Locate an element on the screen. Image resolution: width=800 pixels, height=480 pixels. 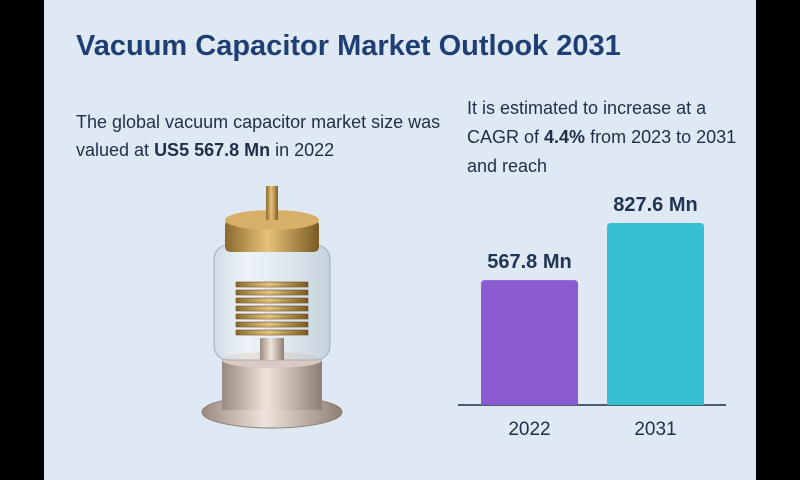
text: in 2022 is located at coordinates (302, 150).